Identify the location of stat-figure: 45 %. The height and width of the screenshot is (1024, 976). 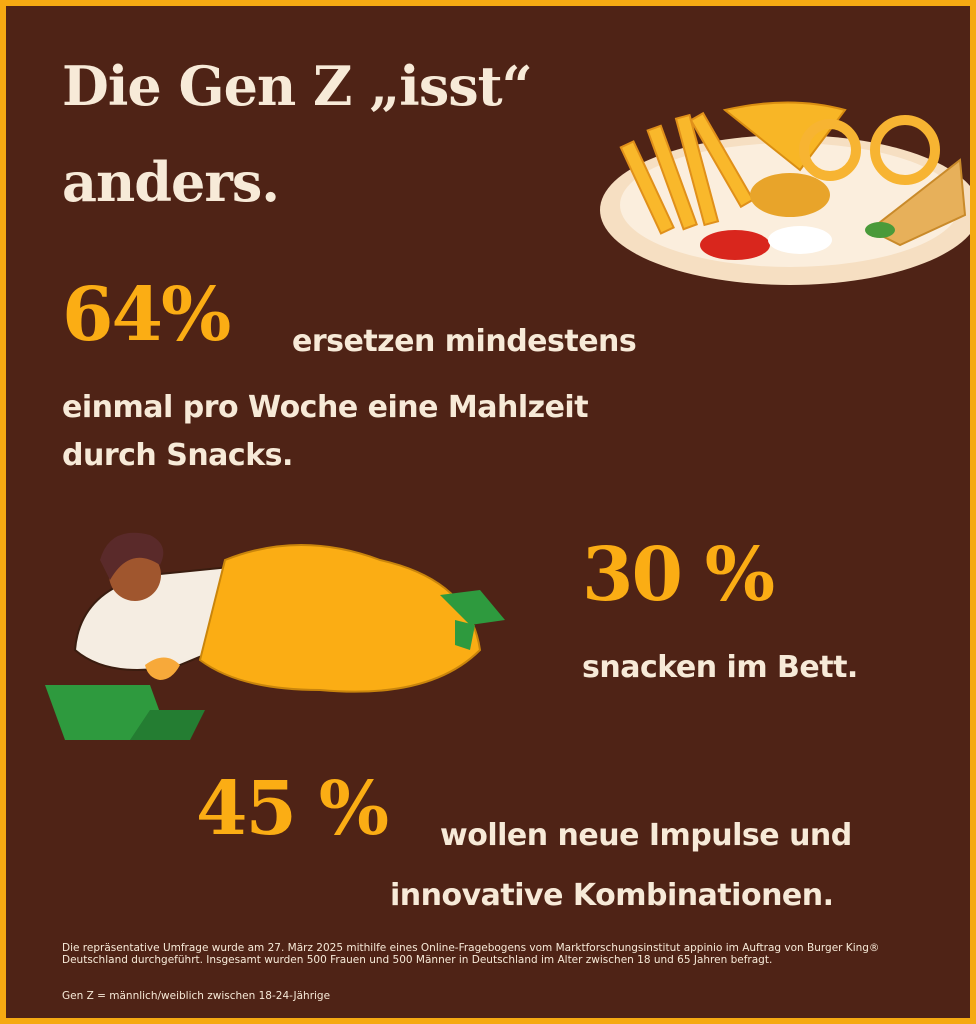
(292, 809).